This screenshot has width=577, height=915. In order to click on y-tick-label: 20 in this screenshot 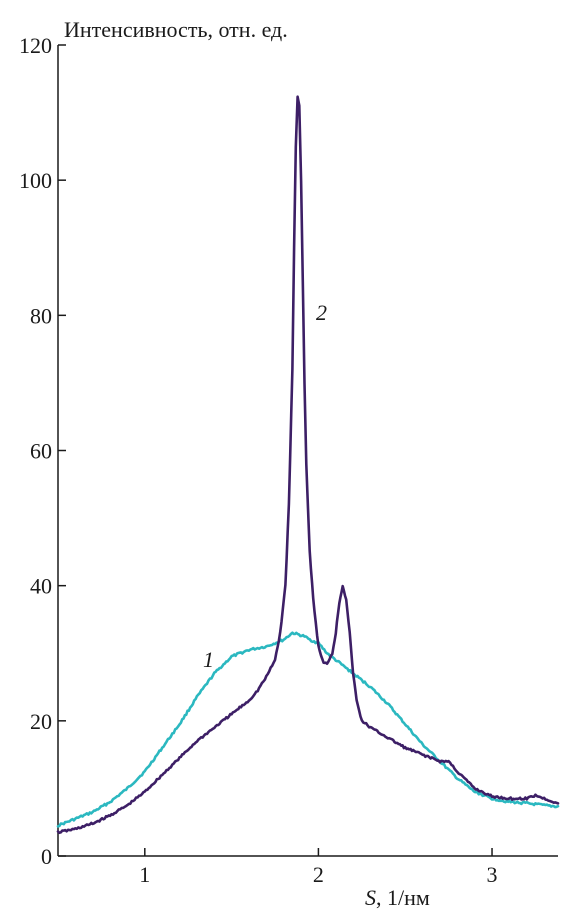, I will do `click(41, 721)`.